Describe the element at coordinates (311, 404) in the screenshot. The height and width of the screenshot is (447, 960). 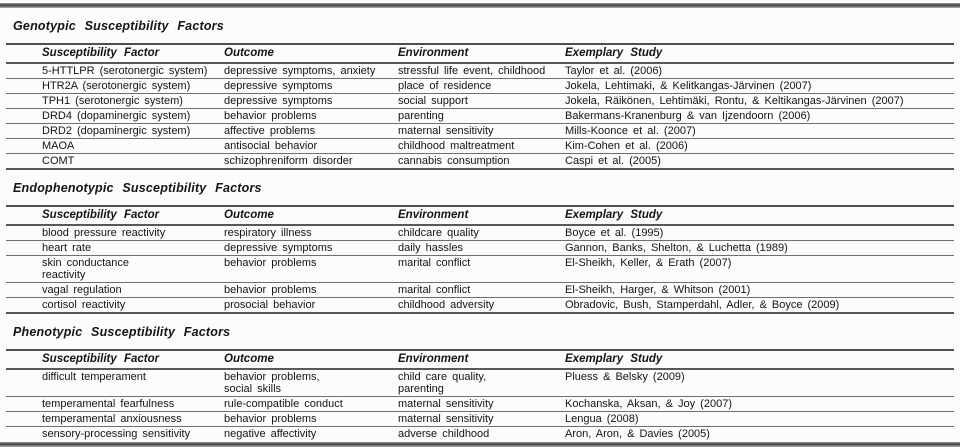
I see `outcome-cell: rule-compatible conduct` at that location.